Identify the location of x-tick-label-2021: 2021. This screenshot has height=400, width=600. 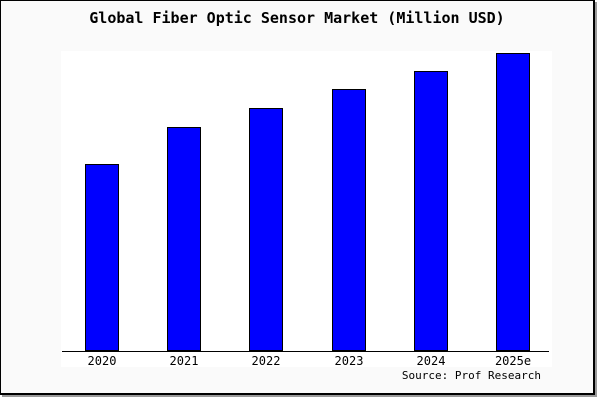
(184, 361).